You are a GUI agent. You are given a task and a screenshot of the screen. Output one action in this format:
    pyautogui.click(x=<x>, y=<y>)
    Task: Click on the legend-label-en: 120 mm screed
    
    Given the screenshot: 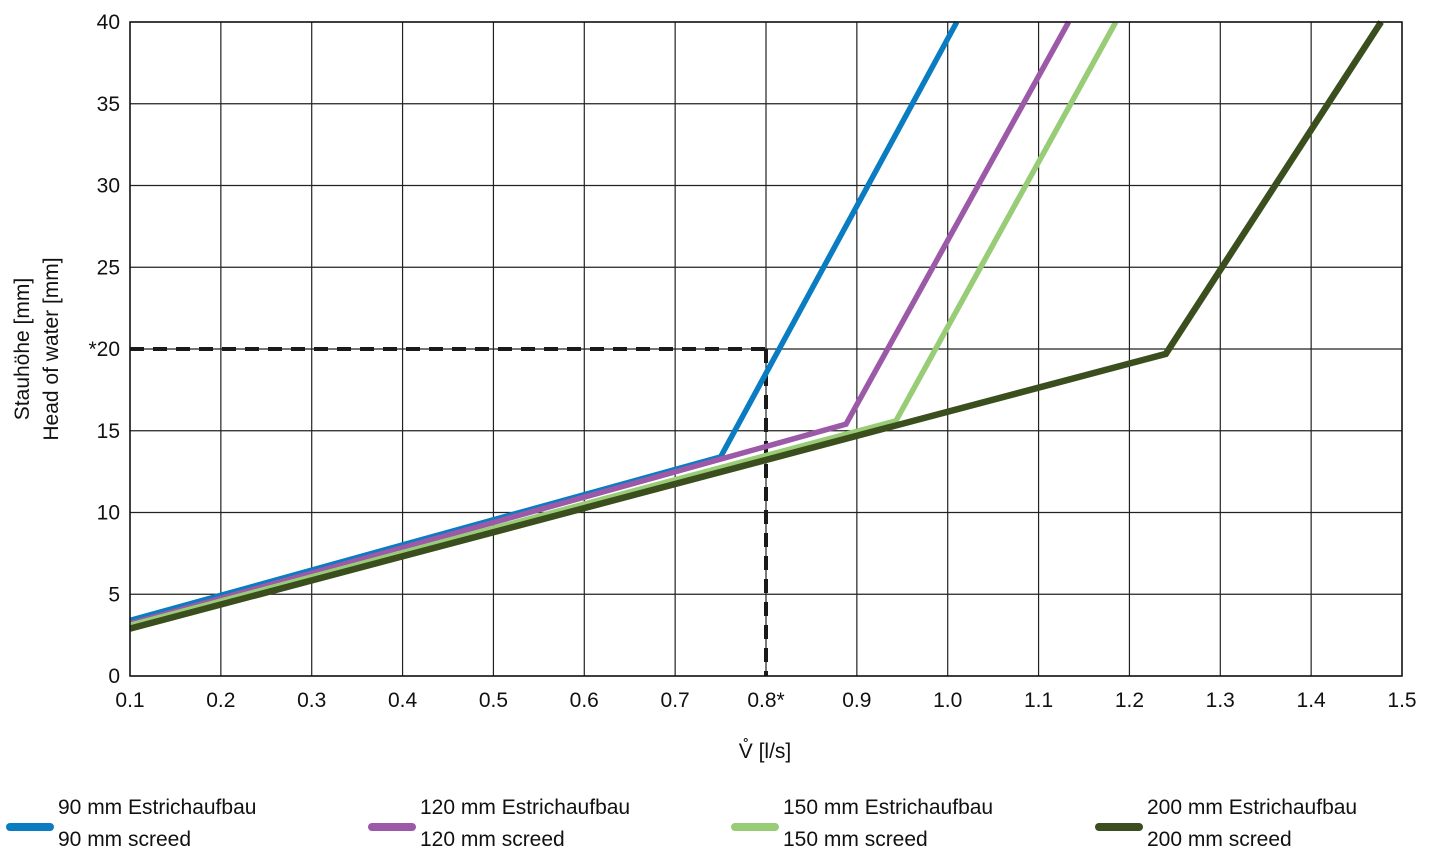 What is the action you would take?
    pyautogui.click(x=492, y=839)
    